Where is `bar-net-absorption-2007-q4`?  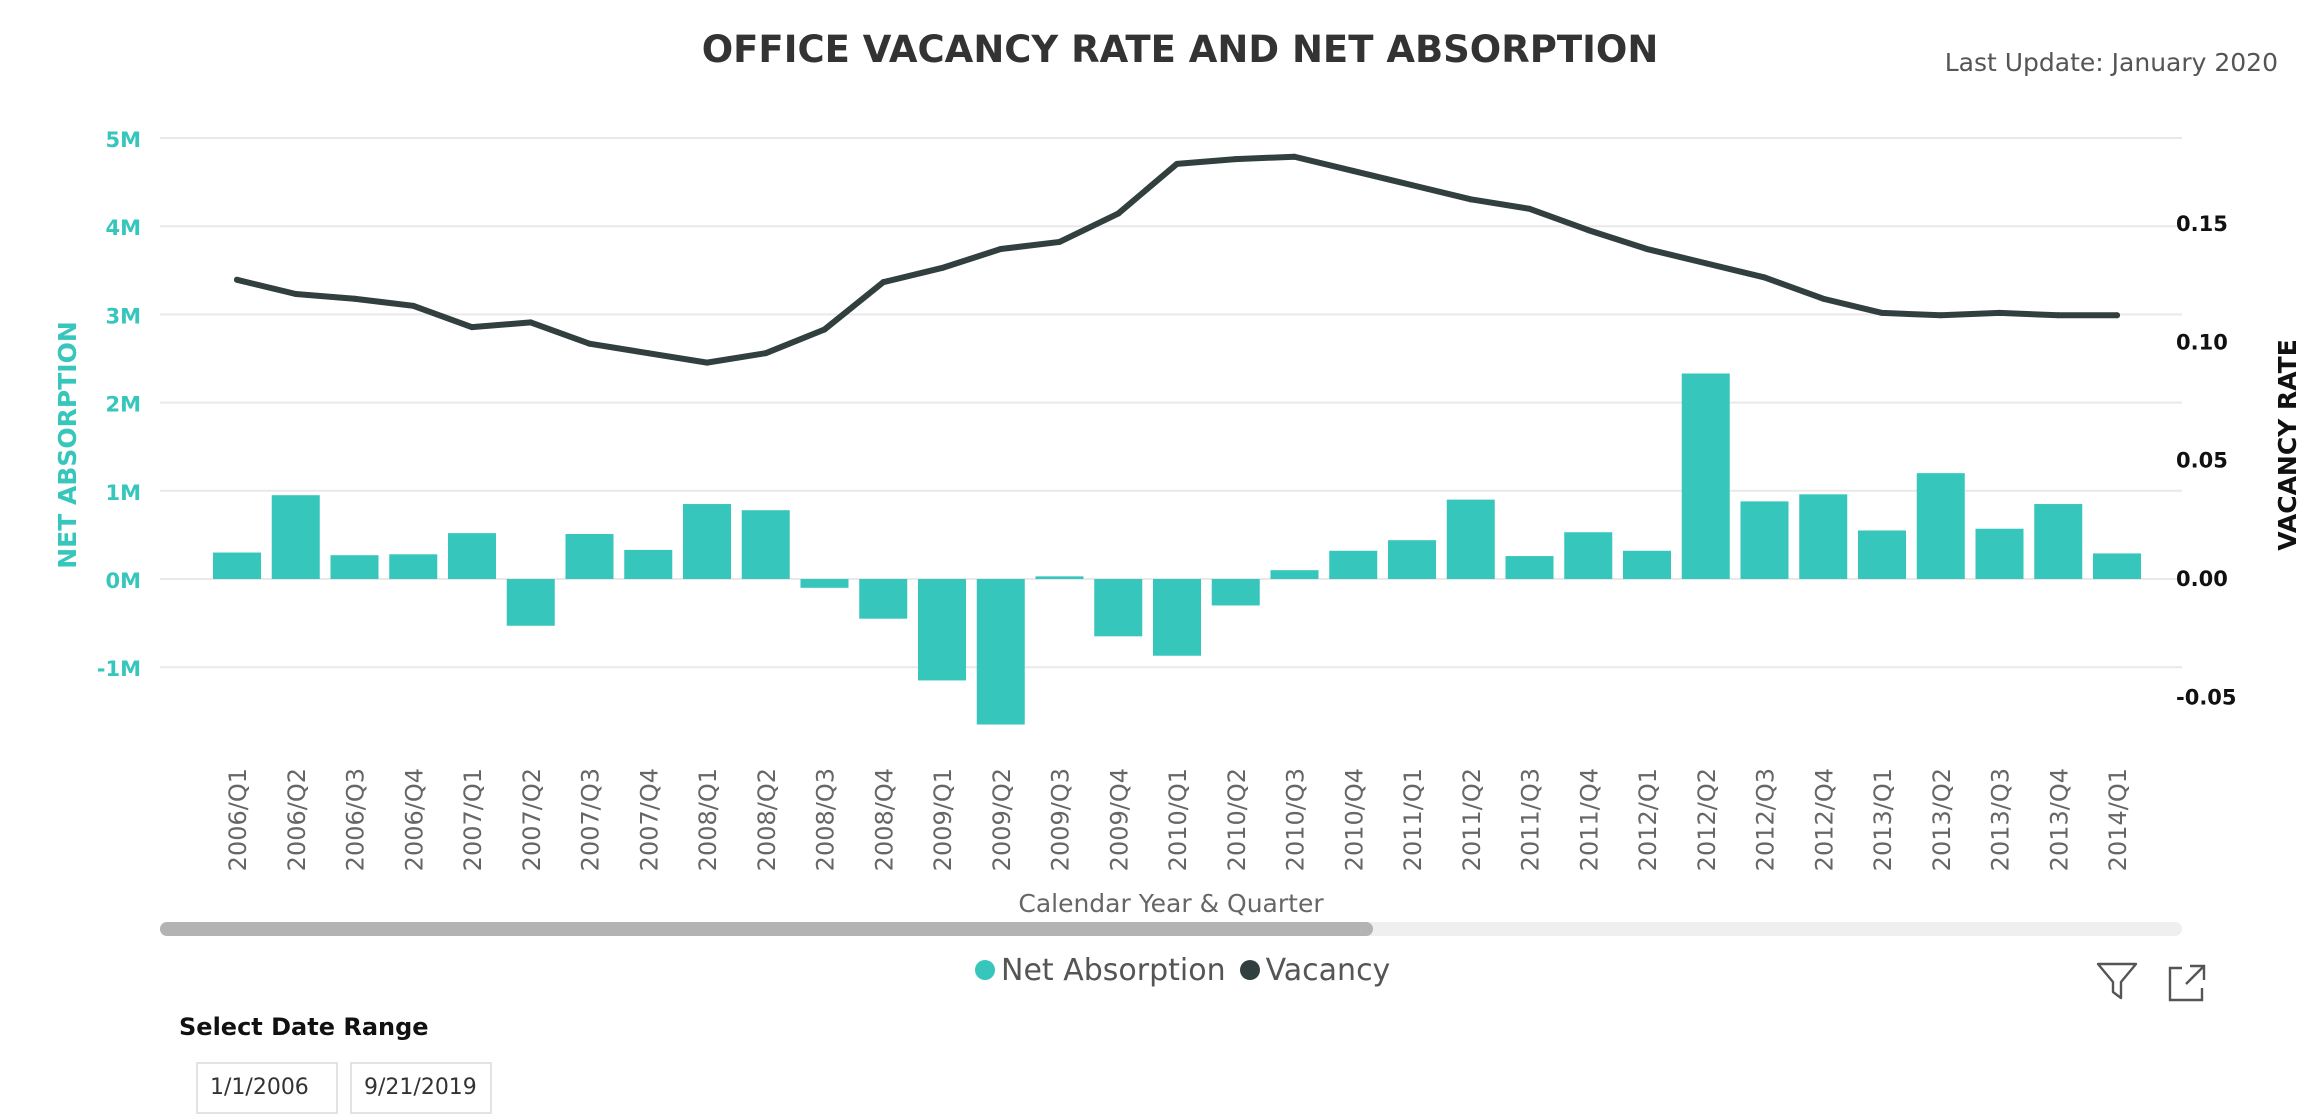 bar-net-absorption-2007-q4 is located at coordinates (648, 564).